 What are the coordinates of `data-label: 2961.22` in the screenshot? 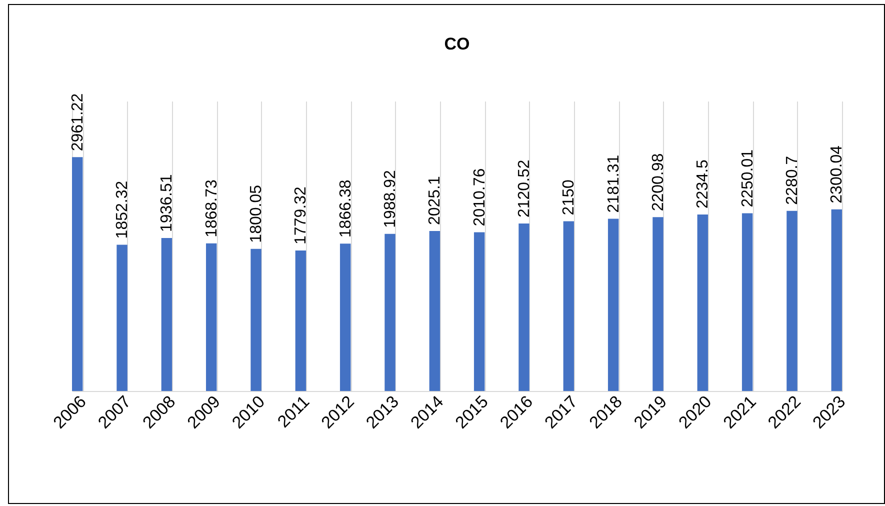 It's located at (77, 122).